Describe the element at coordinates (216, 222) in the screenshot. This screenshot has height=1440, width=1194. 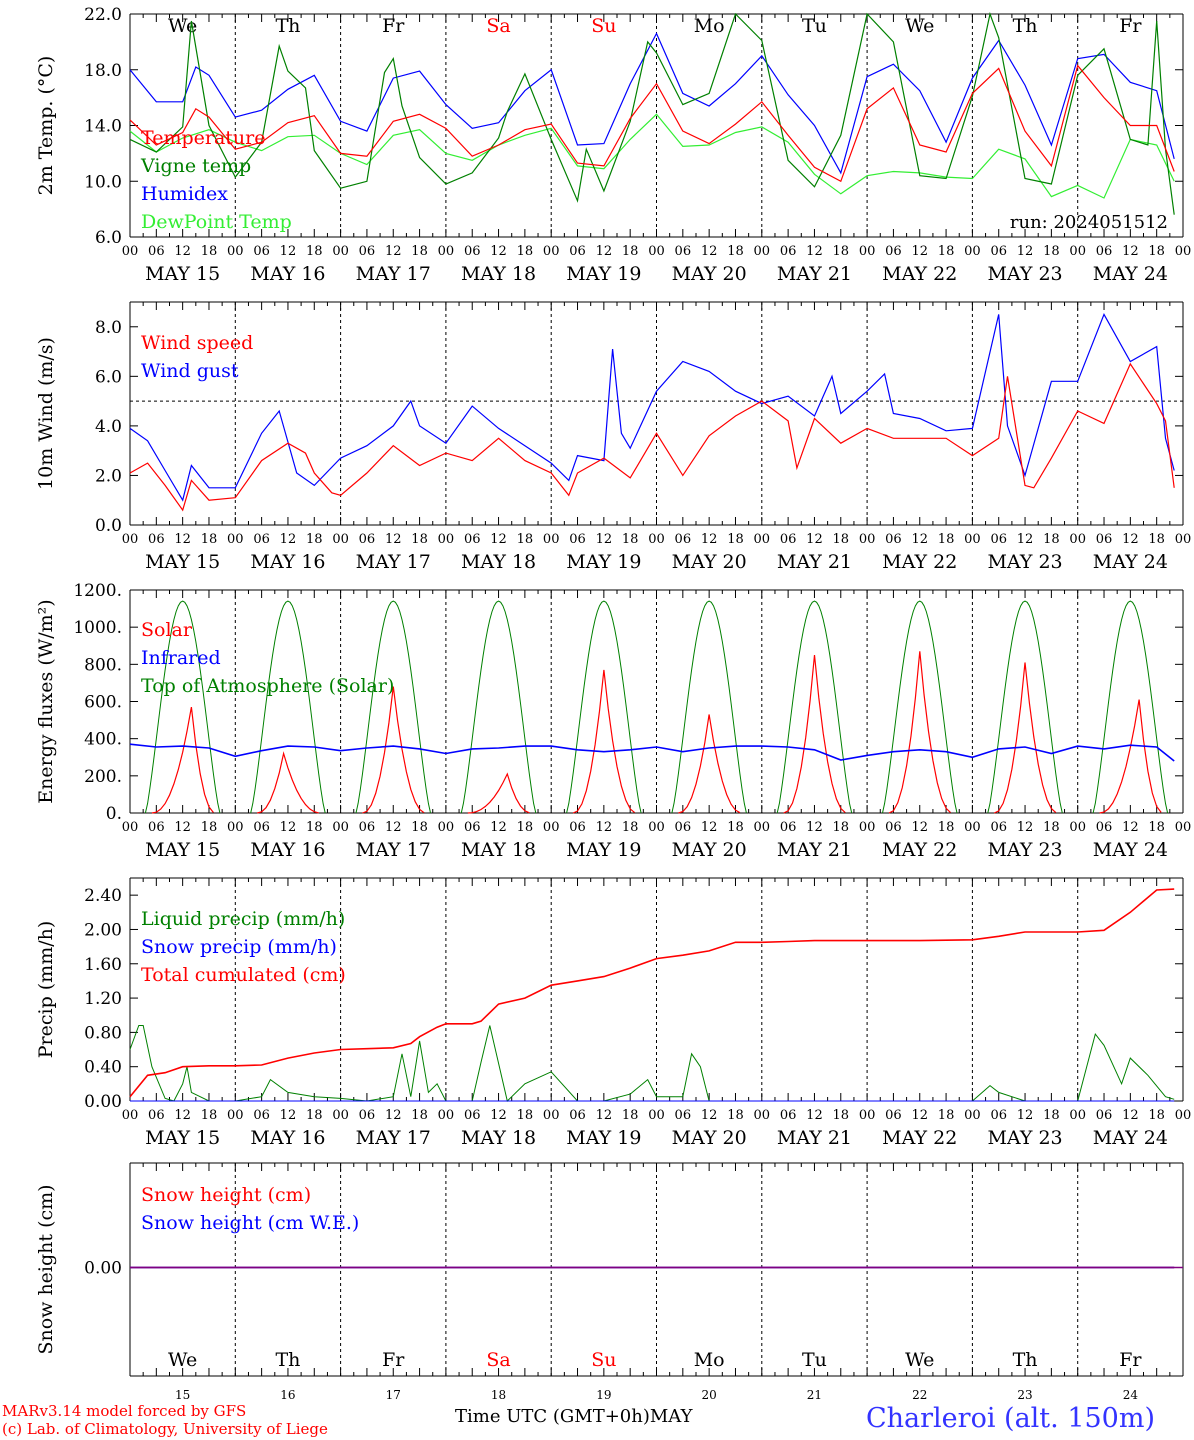
I see `legend-entry: DewPoint Temp` at that location.